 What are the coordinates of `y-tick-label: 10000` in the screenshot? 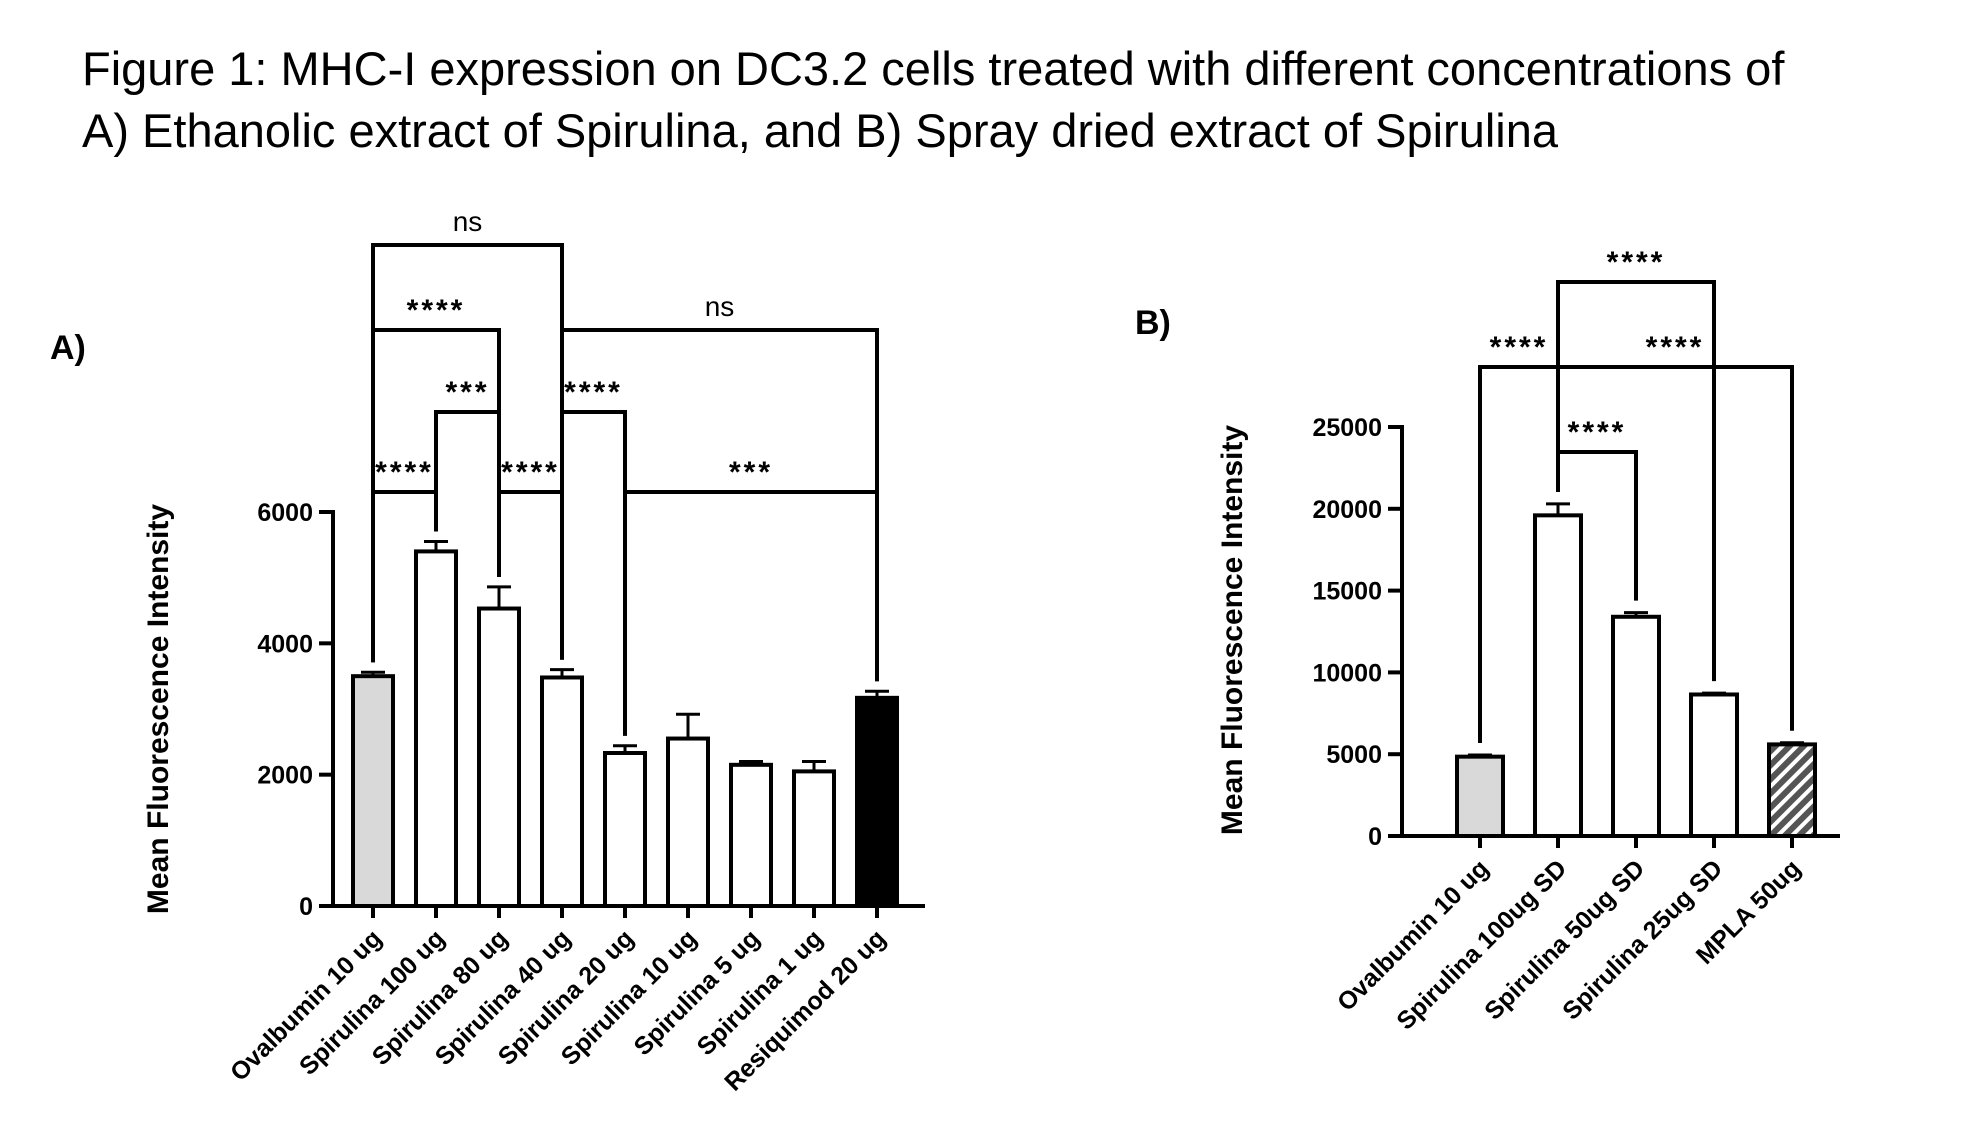 It's located at (1347, 673).